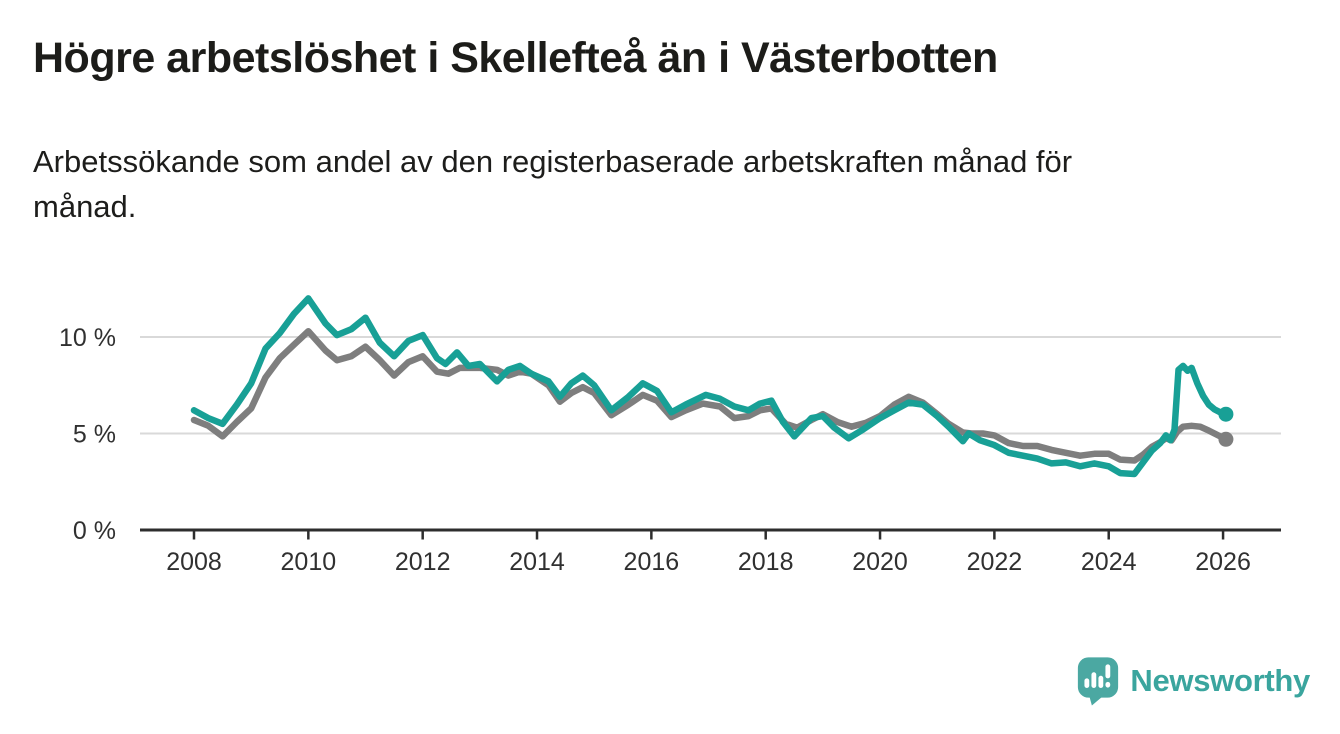 Image resolution: width=1340 pixels, height=734 pixels. What do you see at coordinates (537, 562) in the screenshot?
I see `x-tick-label-2014: 2014` at bounding box center [537, 562].